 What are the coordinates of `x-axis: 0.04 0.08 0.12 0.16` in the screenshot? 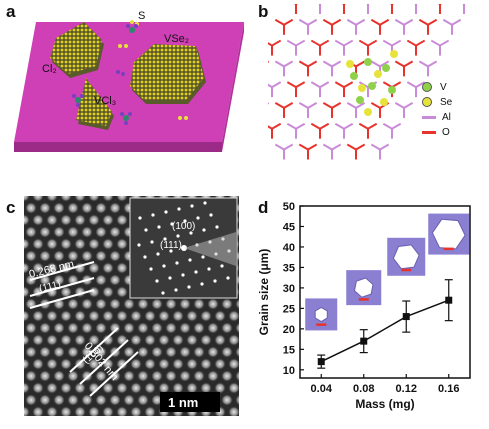 It's located at (385, 384).